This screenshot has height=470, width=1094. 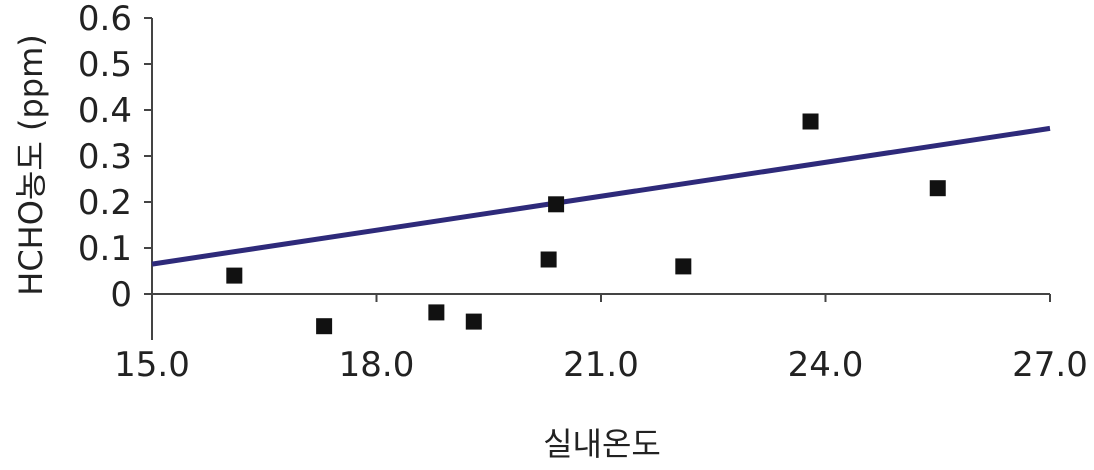 I want to click on y-tick-label: 0.5, so click(x=105, y=65).